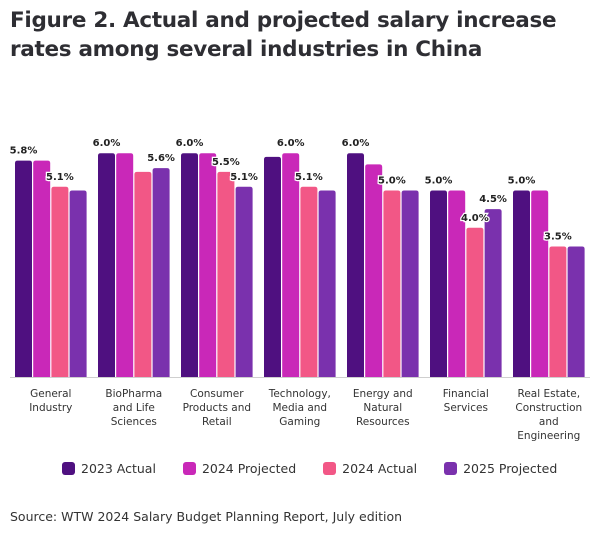 The width and height of the screenshot is (600, 542). I want to click on legend-swatch-2024-projected, so click(189, 468).